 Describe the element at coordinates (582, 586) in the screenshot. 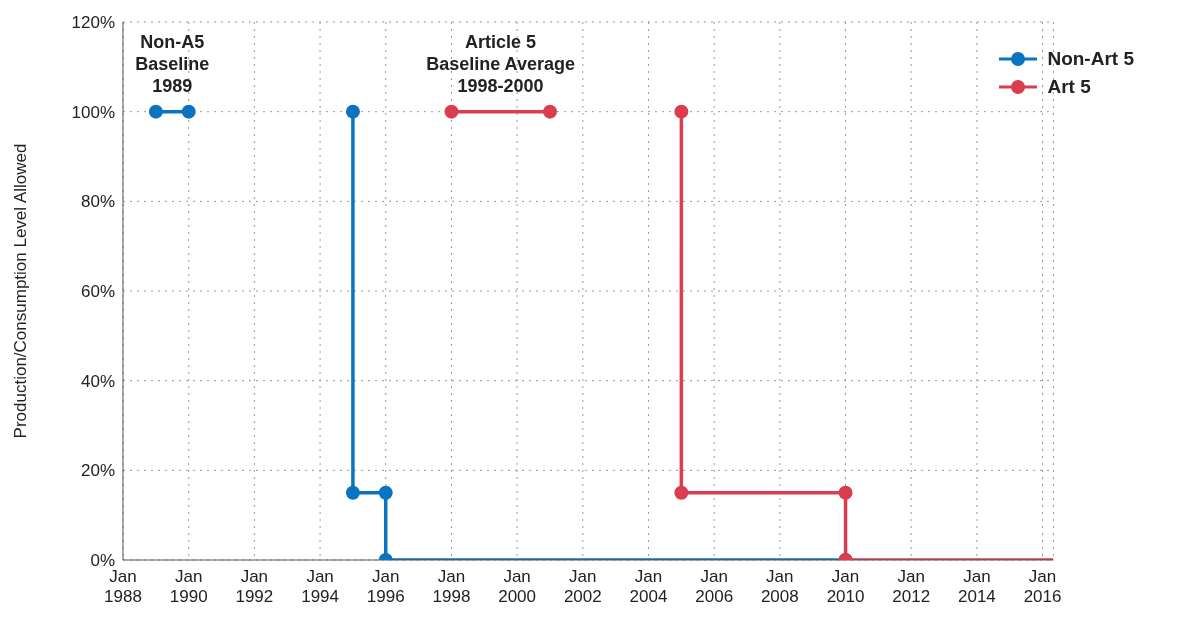

I see `x-tick-label: Jan 2002` at that location.